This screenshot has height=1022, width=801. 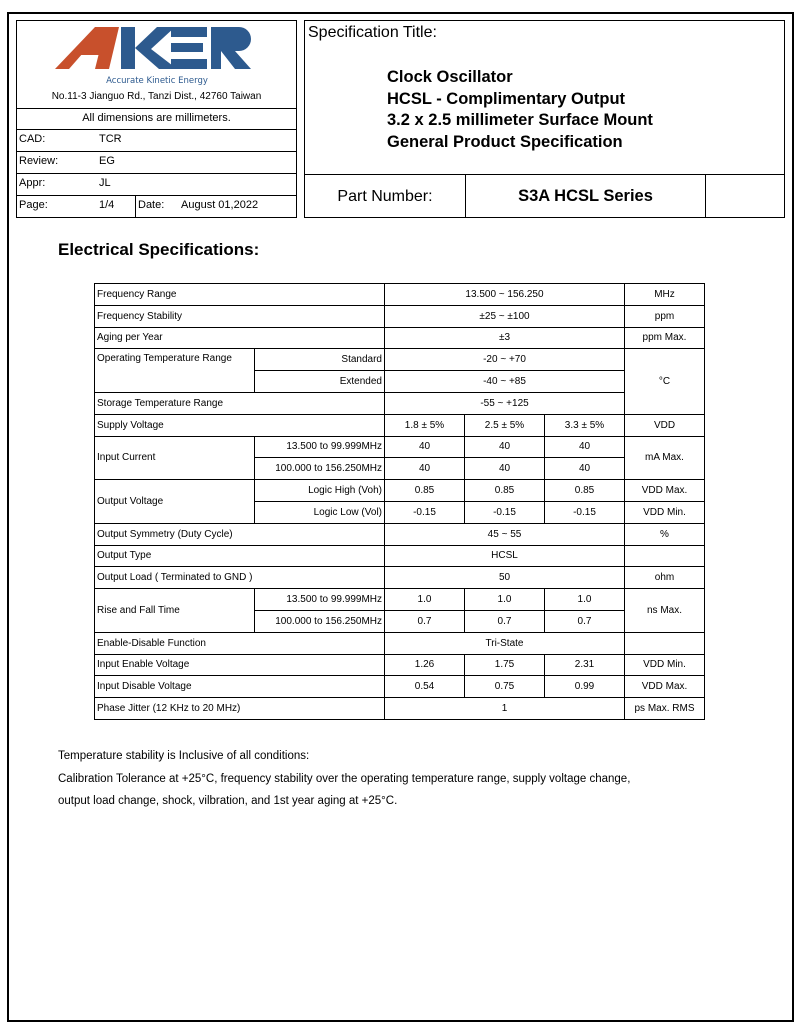 I want to click on table-cell: HCSL, so click(x=504, y=556).